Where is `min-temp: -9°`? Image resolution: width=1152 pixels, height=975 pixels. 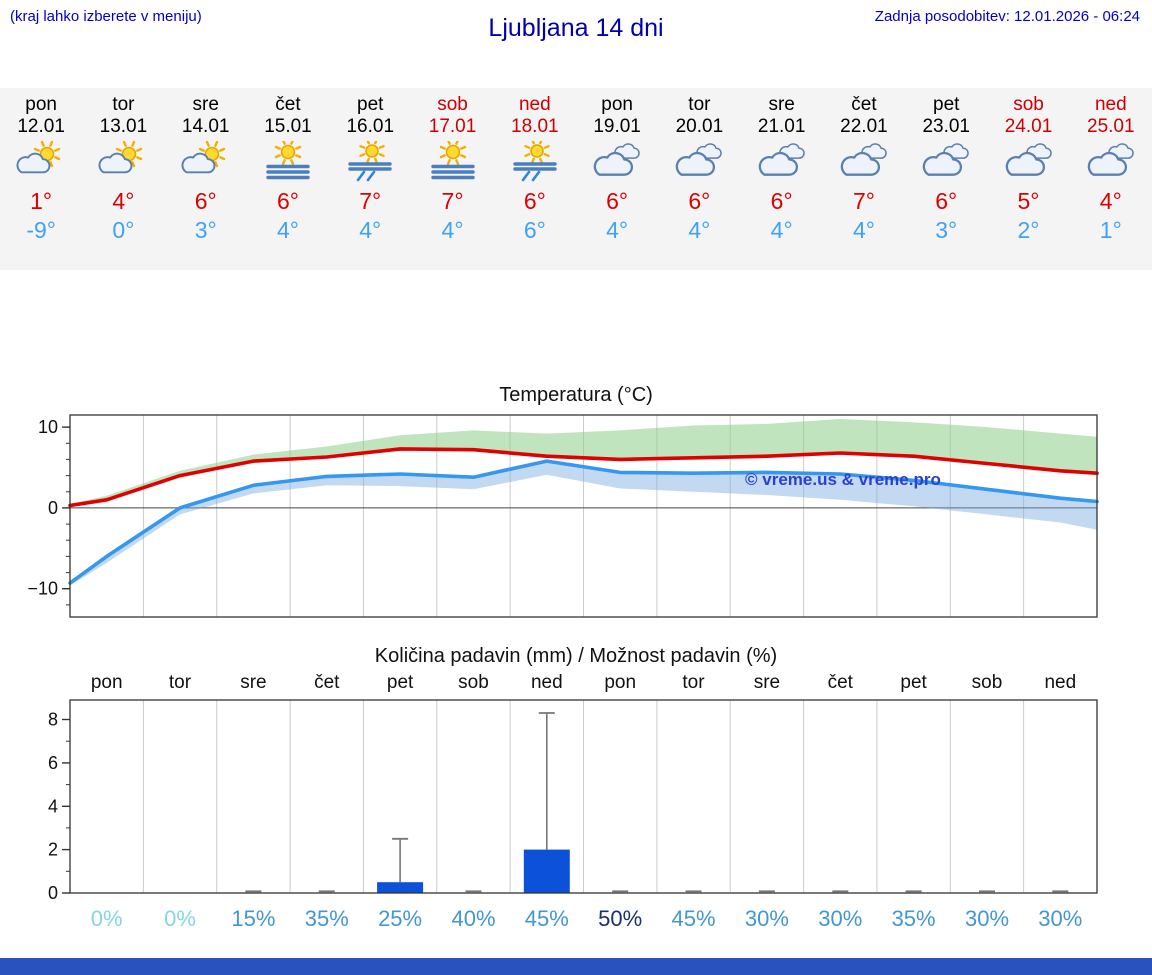
min-temp: -9° is located at coordinates (41, 230).